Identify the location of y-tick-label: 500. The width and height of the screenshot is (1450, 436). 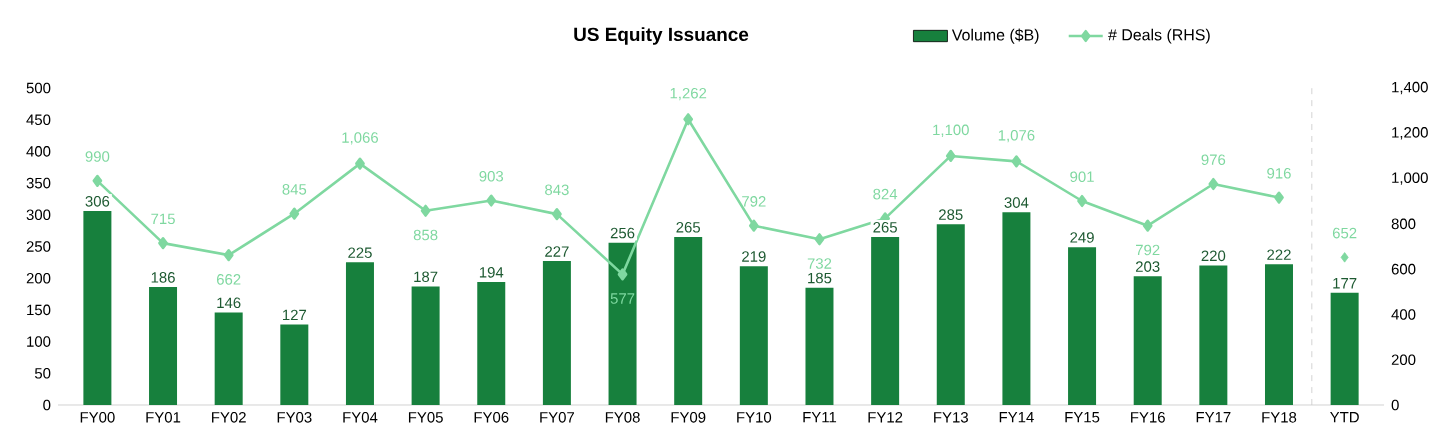
(38, 88).